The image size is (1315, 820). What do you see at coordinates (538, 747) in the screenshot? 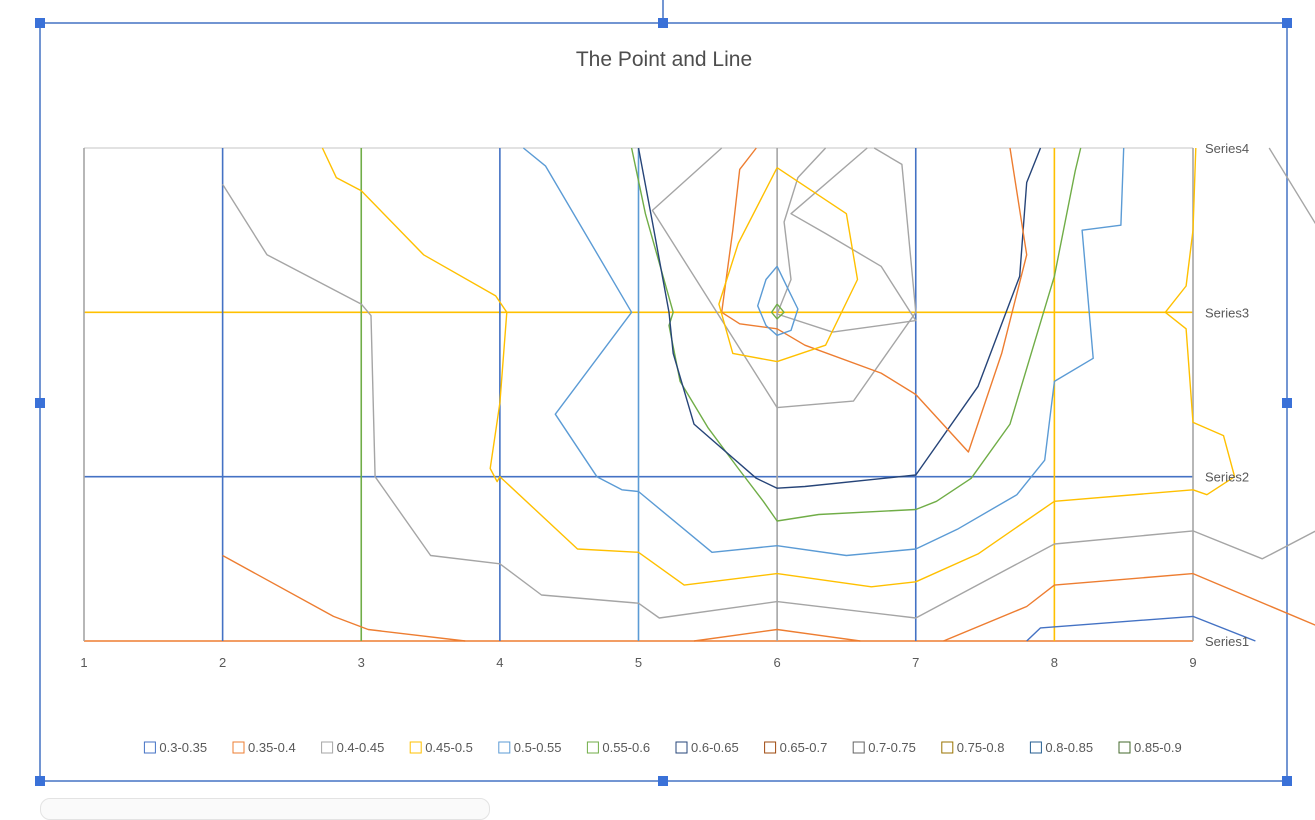
I see `legend-label: 0.5-0.55` at bounding box center [538, 747].